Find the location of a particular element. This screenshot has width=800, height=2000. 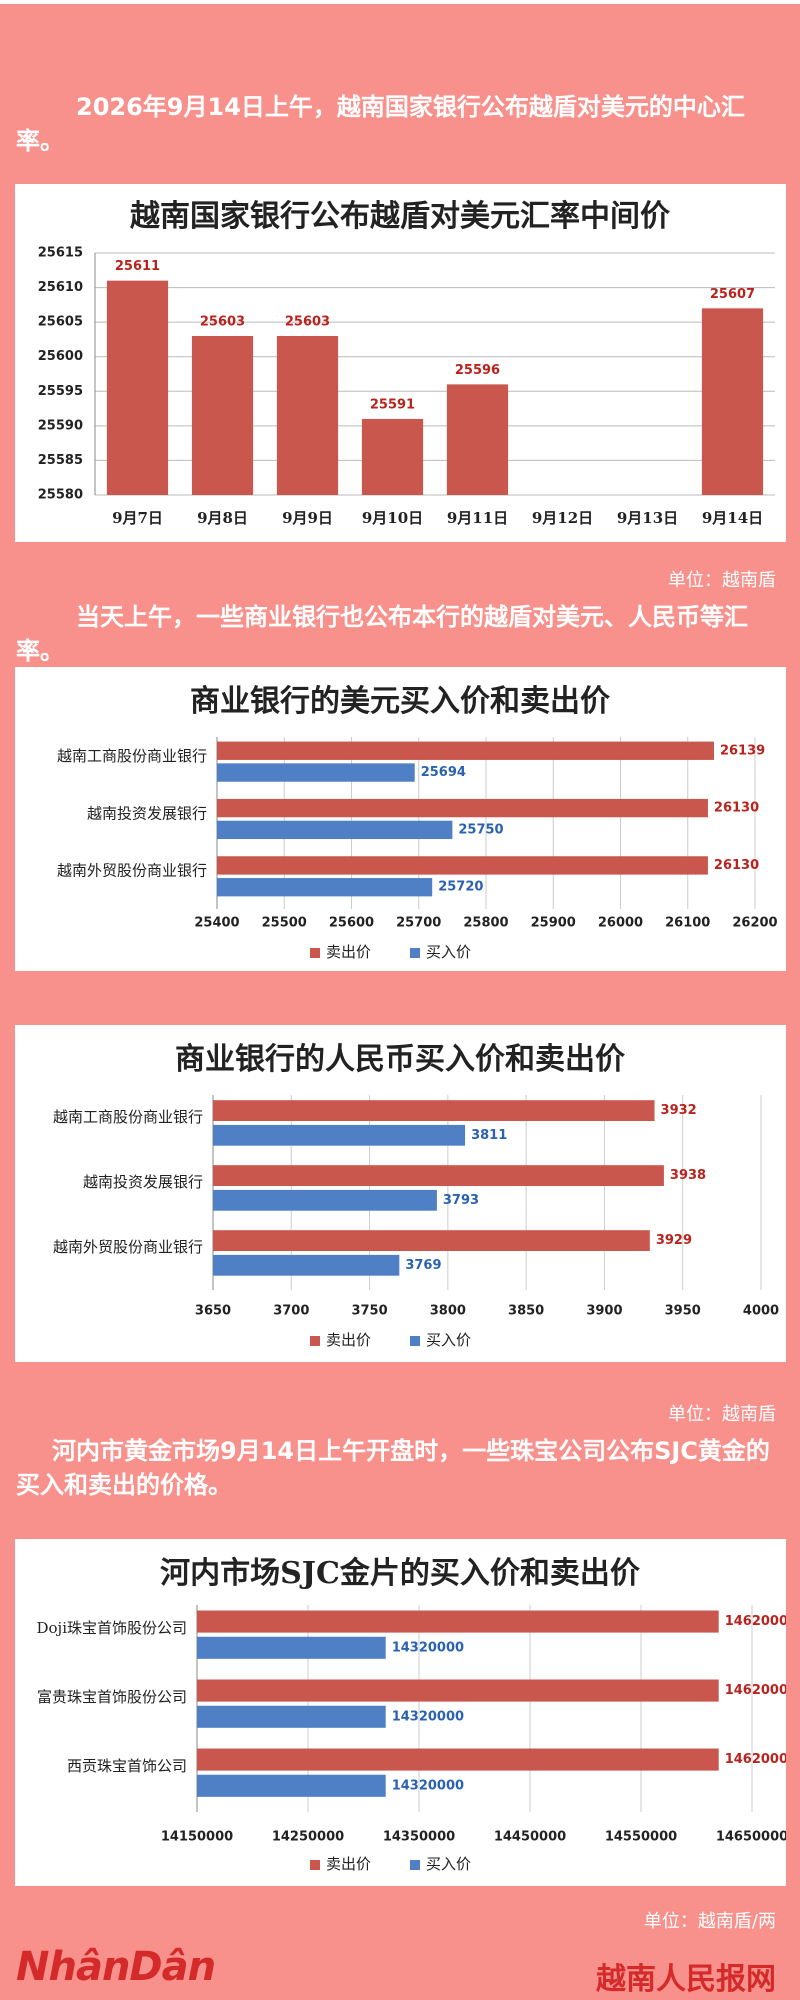

x-tick-label: 26200 is located at coordinates (754, 923).